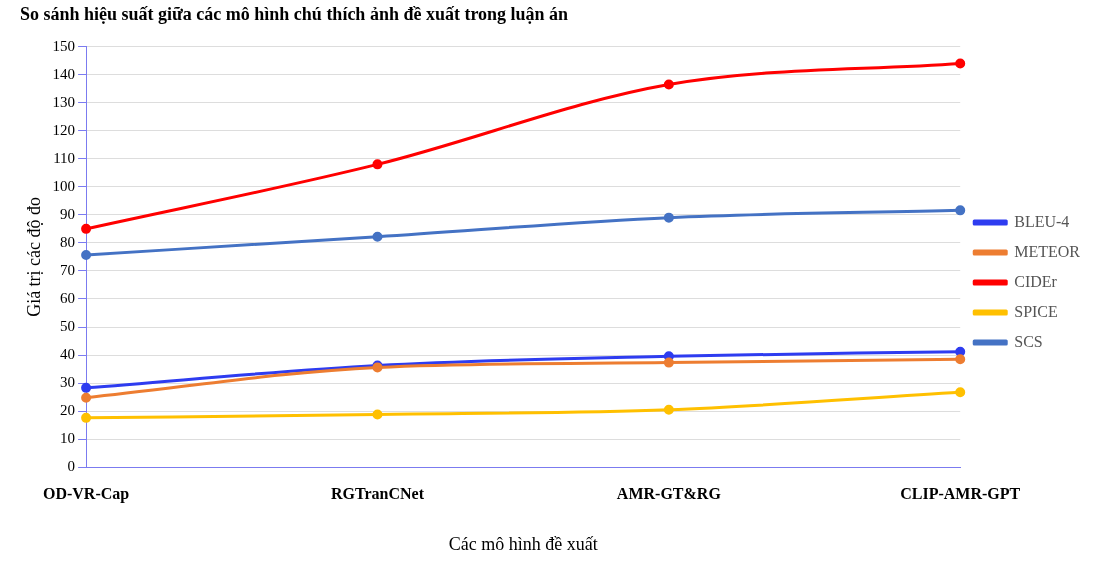 The width and height of the screenshot is (1105, 575). Describe the element at coordinates (68, 438) in the screenshot. I see `y-tick-label: 10` at that location.